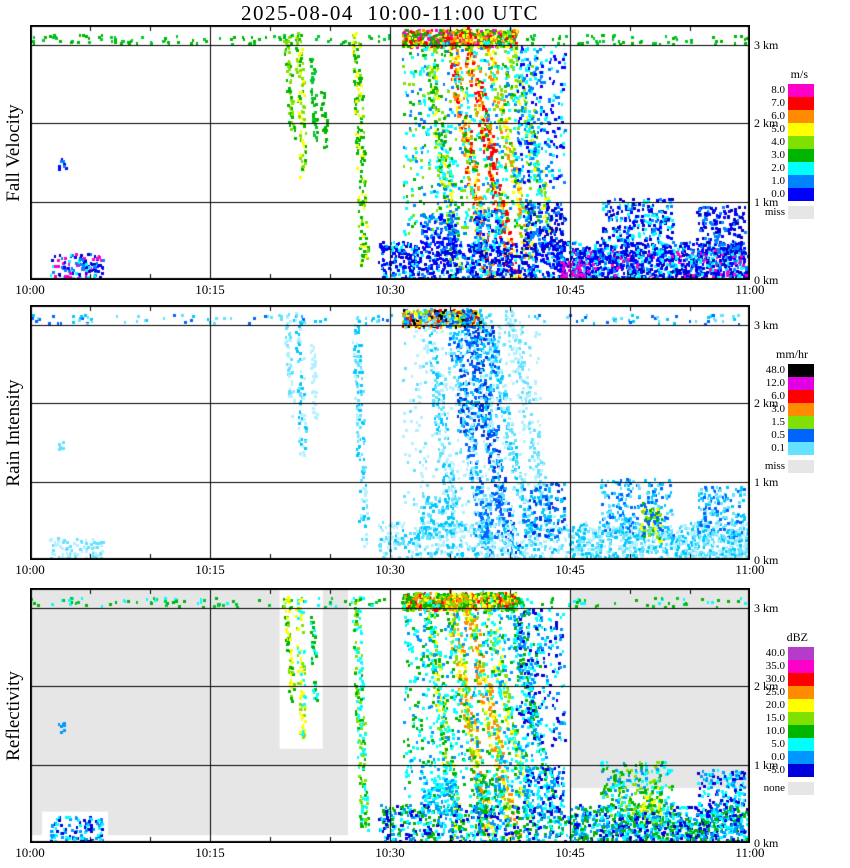 The image size is (850, 868). What do you see at coordinates (773, 653) in the screenshot?
I see `legend-entry: 40.0` at bounding box center [773, 653].